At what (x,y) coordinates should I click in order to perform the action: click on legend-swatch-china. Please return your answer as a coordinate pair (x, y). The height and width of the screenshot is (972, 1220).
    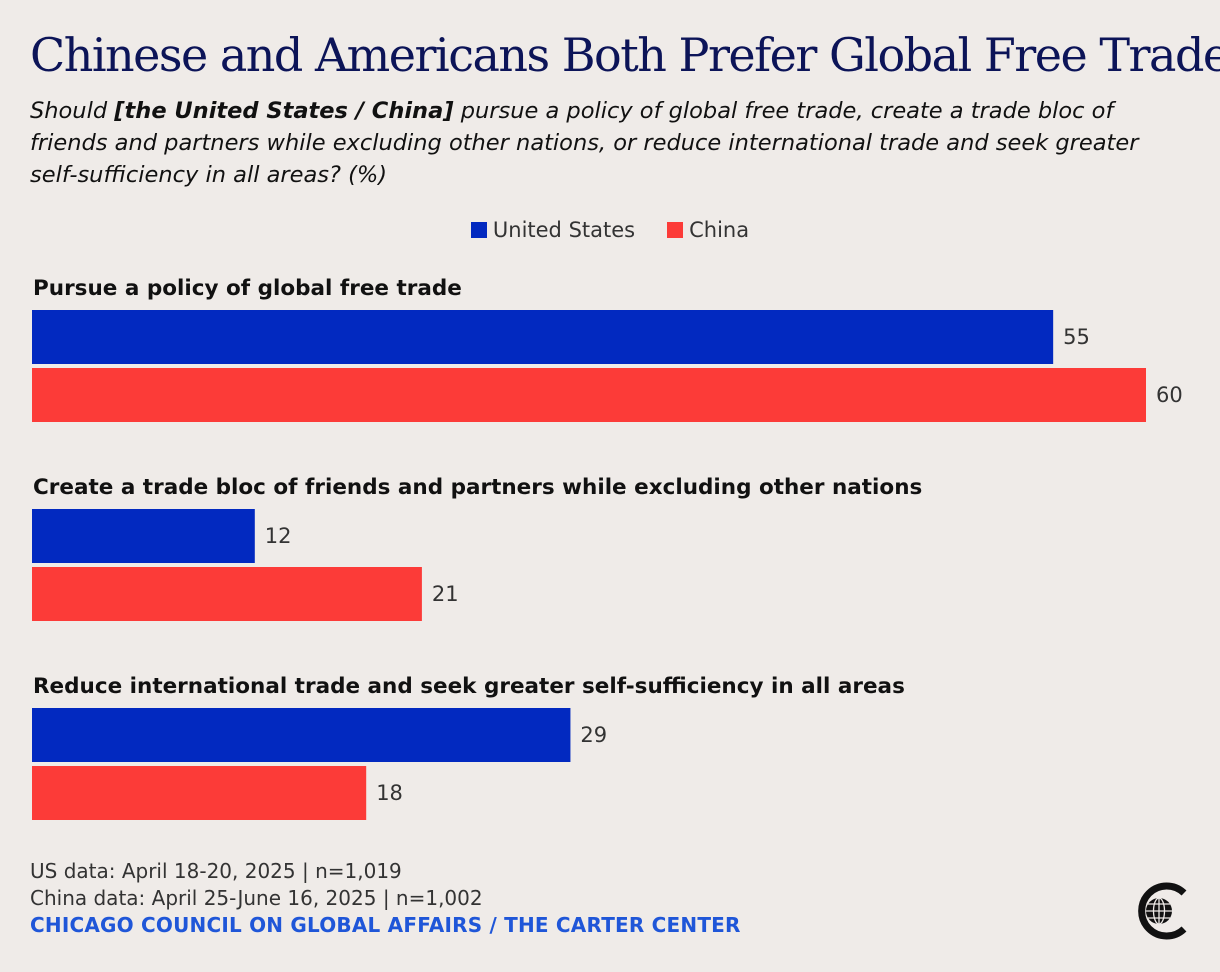
    Looking at the image, I should click on (675, 230).